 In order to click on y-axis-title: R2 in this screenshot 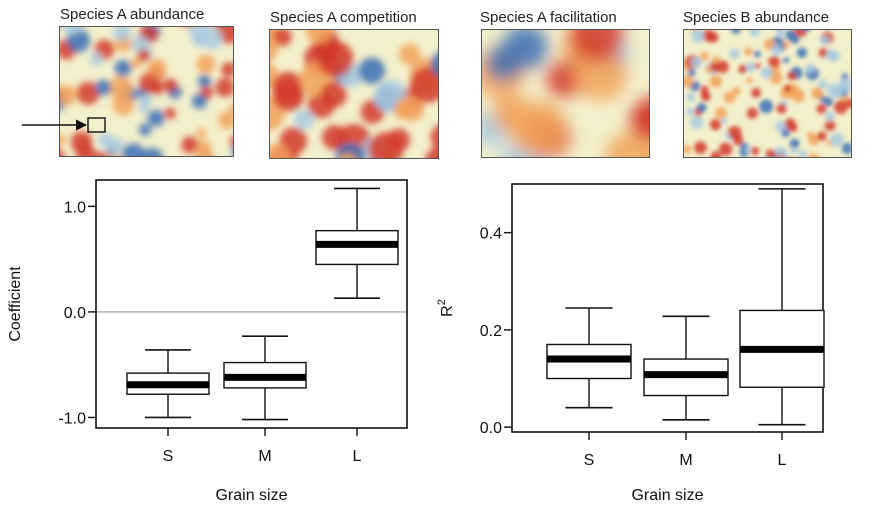, I will do `click(446, 308)`.